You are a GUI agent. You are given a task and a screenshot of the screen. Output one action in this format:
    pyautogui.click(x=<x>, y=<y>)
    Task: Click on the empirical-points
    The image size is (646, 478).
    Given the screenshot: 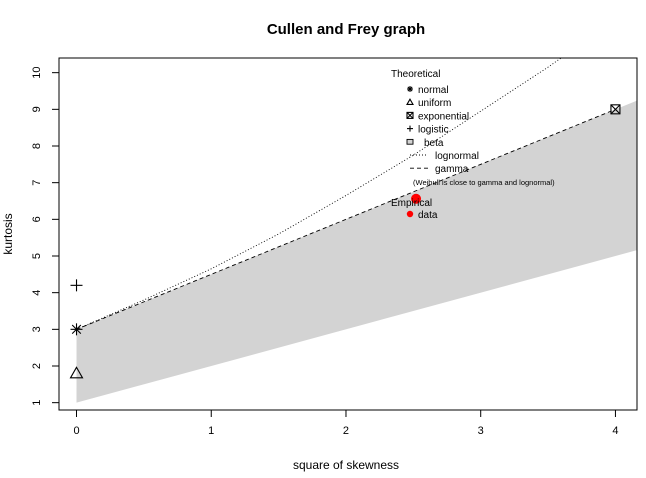 What is the action you would take?
    pyautogui.click(x=416, y=198)
    